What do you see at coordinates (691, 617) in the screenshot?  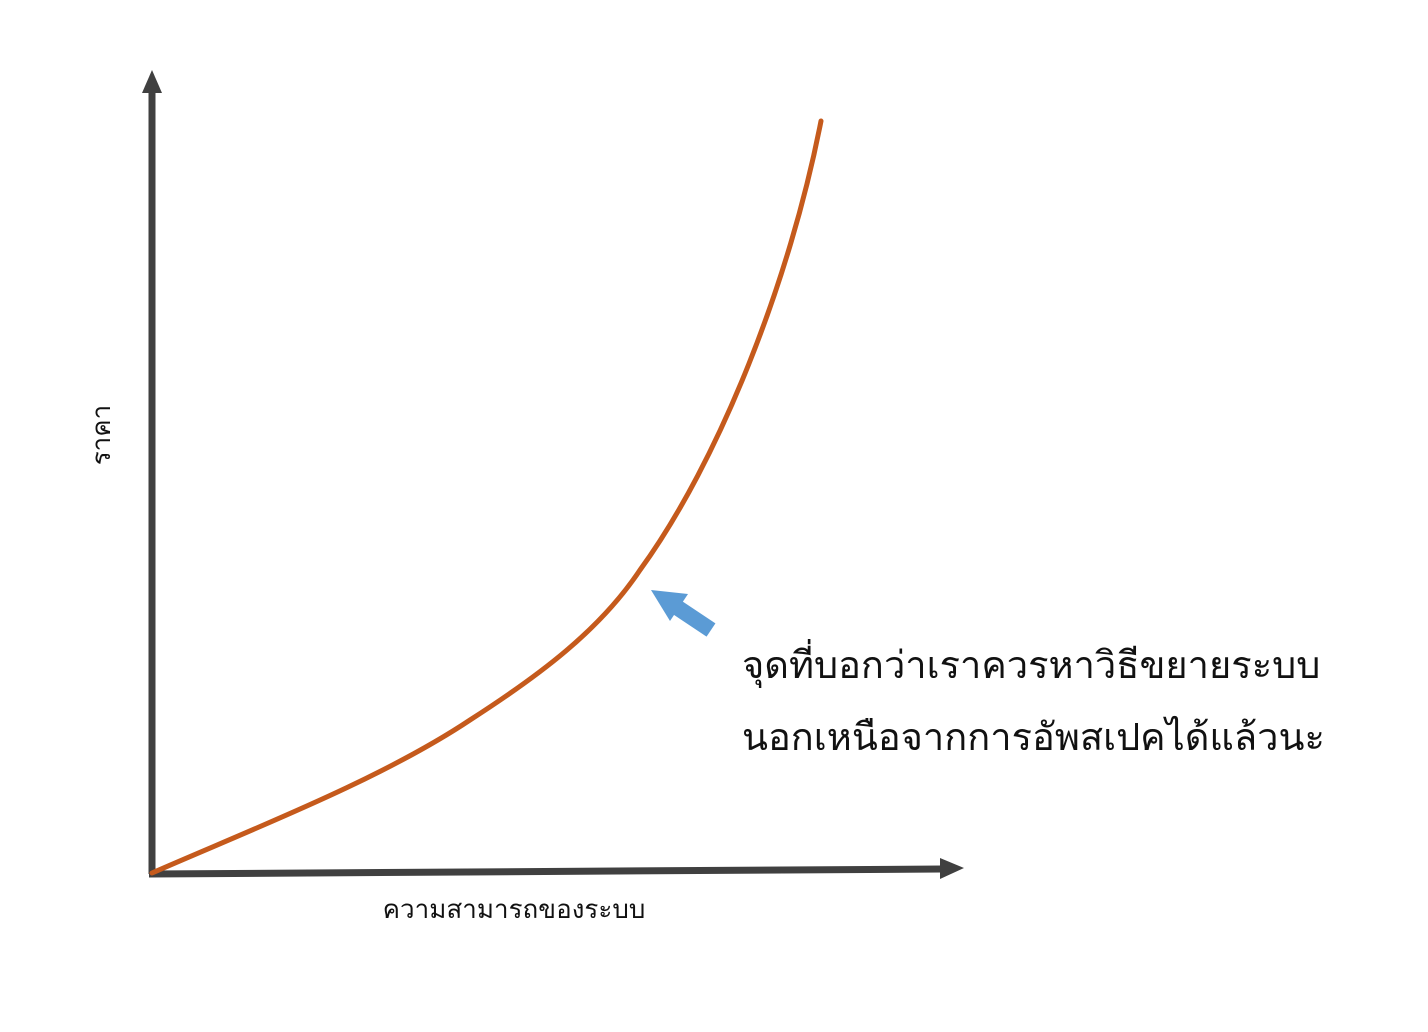 I see `annotation-arrow-shaft` at bounding box center [691, 617].